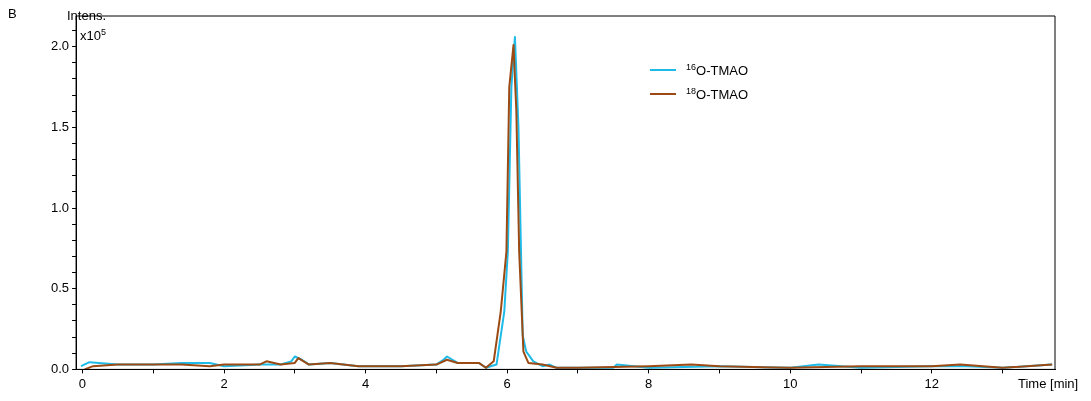 This screenshot has height=401, width=1091. Describe the element at coordinates (365, 383) in the screenshot. I see `x-tick-label: 4` at that location.